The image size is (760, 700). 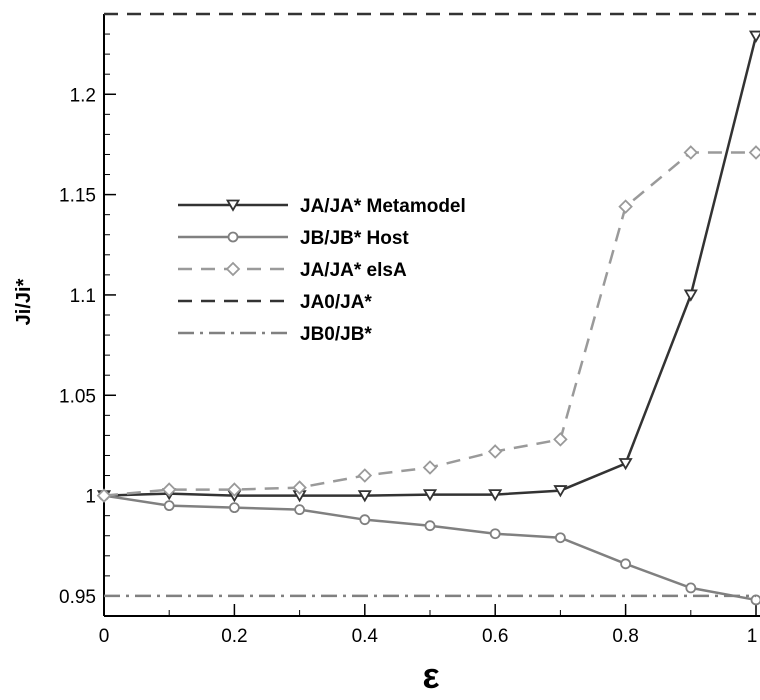 I want to click on legend-item: JA/JA* elsA, so click(x=292, y=270).